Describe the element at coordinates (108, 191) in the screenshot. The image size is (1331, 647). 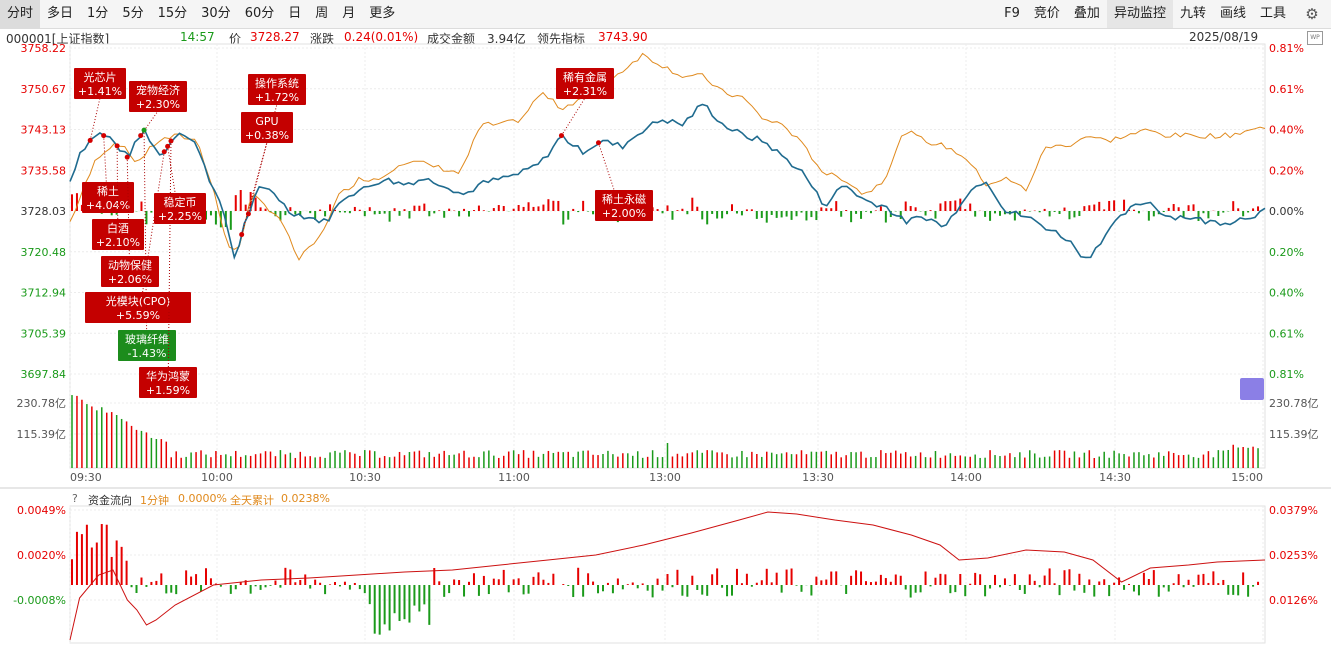
I see `marker-name: 稀土` at that location.